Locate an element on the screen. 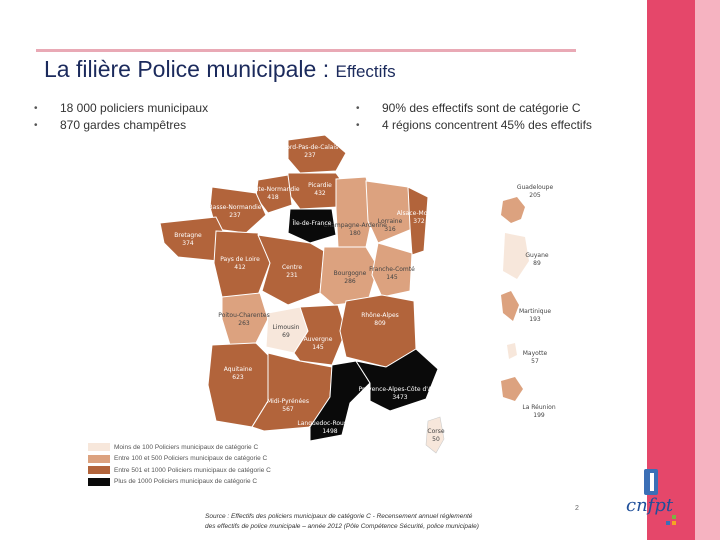  region-value: 374 is located at coordinates (188, 243).